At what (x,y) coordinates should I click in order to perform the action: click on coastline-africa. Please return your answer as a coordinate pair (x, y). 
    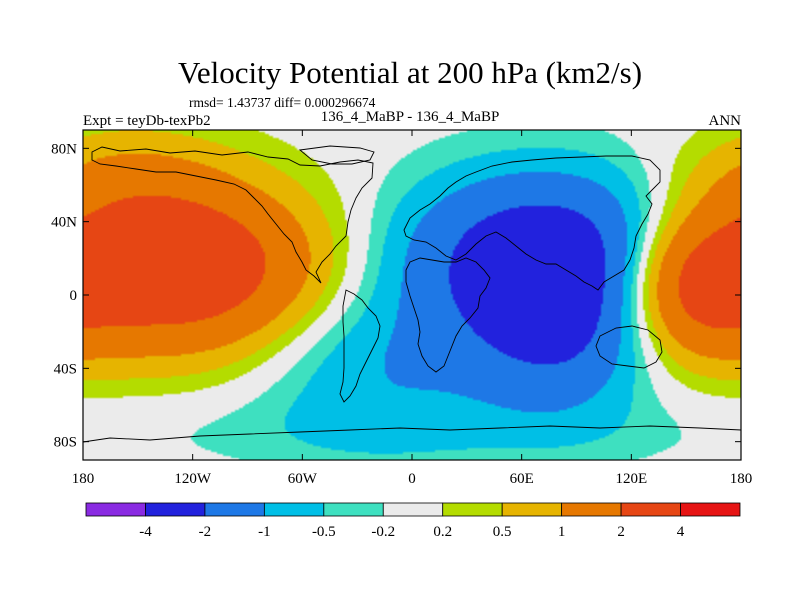
    Looking at the image, I should click on (448, 315).